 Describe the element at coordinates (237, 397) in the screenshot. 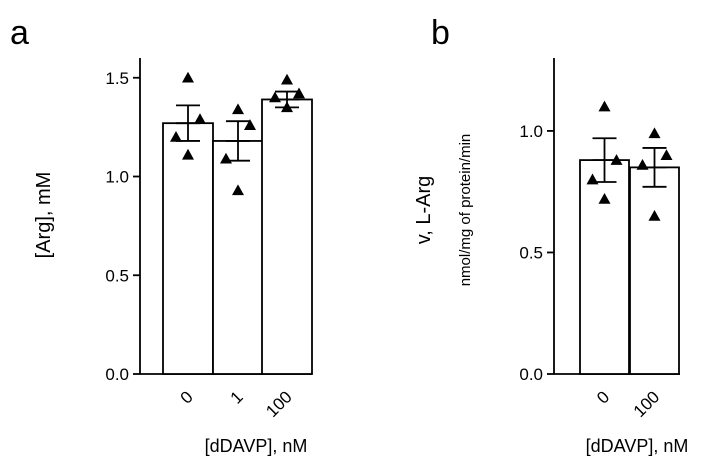

I see `x-tick-label: 1` at that location.